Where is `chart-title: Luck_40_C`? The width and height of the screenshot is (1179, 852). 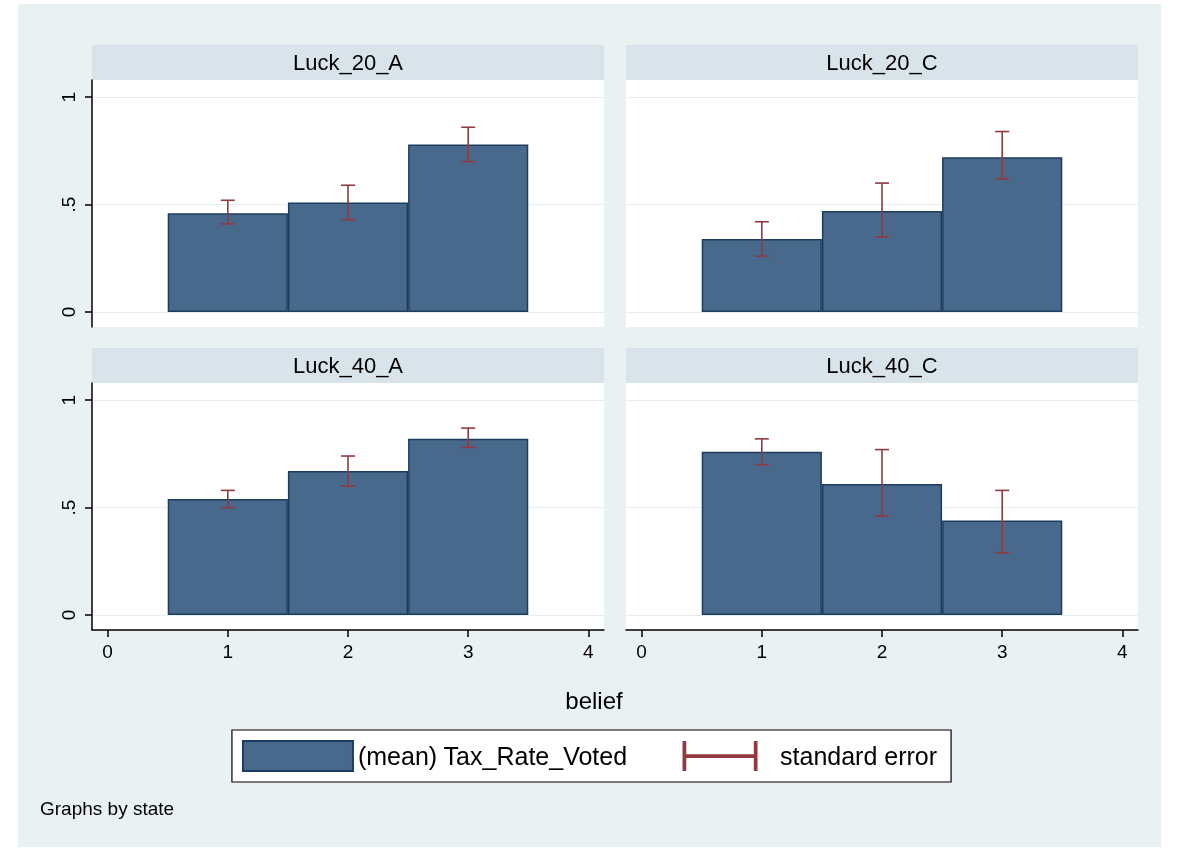 chart-title: Luck_40_C is located at coordinates (882, 365).